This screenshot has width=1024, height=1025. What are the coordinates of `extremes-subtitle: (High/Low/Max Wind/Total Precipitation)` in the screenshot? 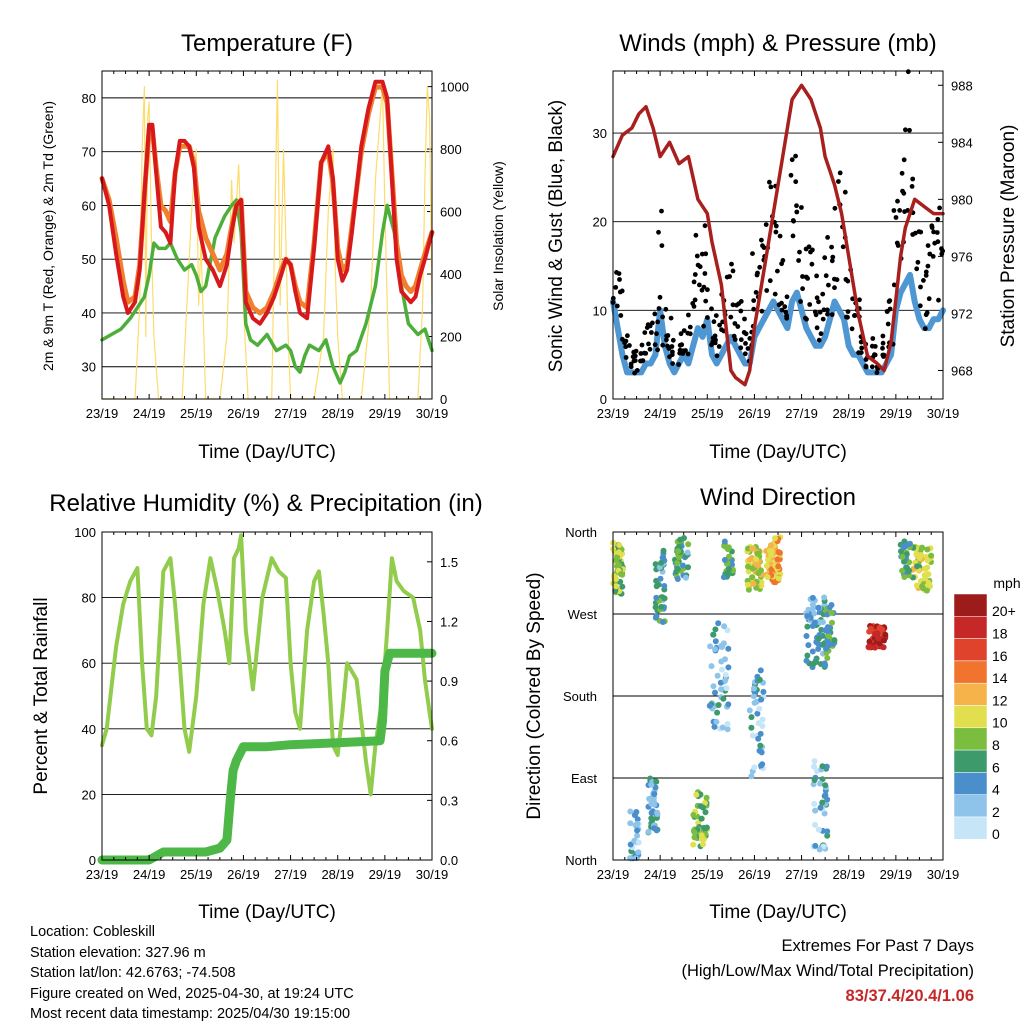 It's located at (827, 971).